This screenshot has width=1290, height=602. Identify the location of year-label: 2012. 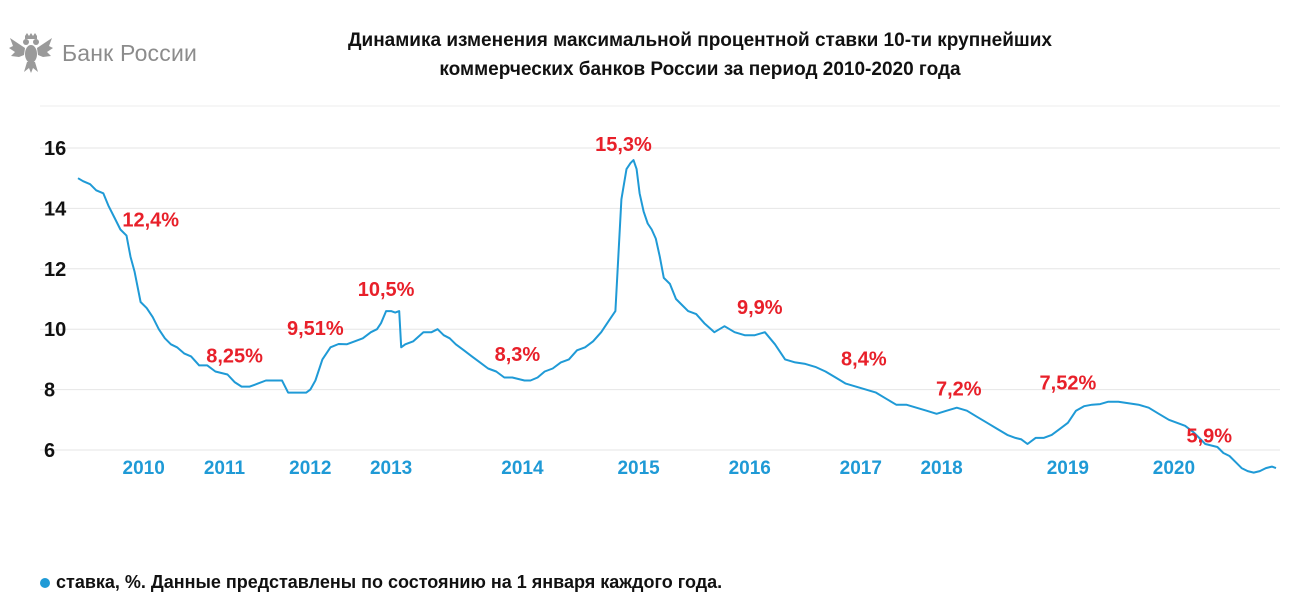
(310, 468).